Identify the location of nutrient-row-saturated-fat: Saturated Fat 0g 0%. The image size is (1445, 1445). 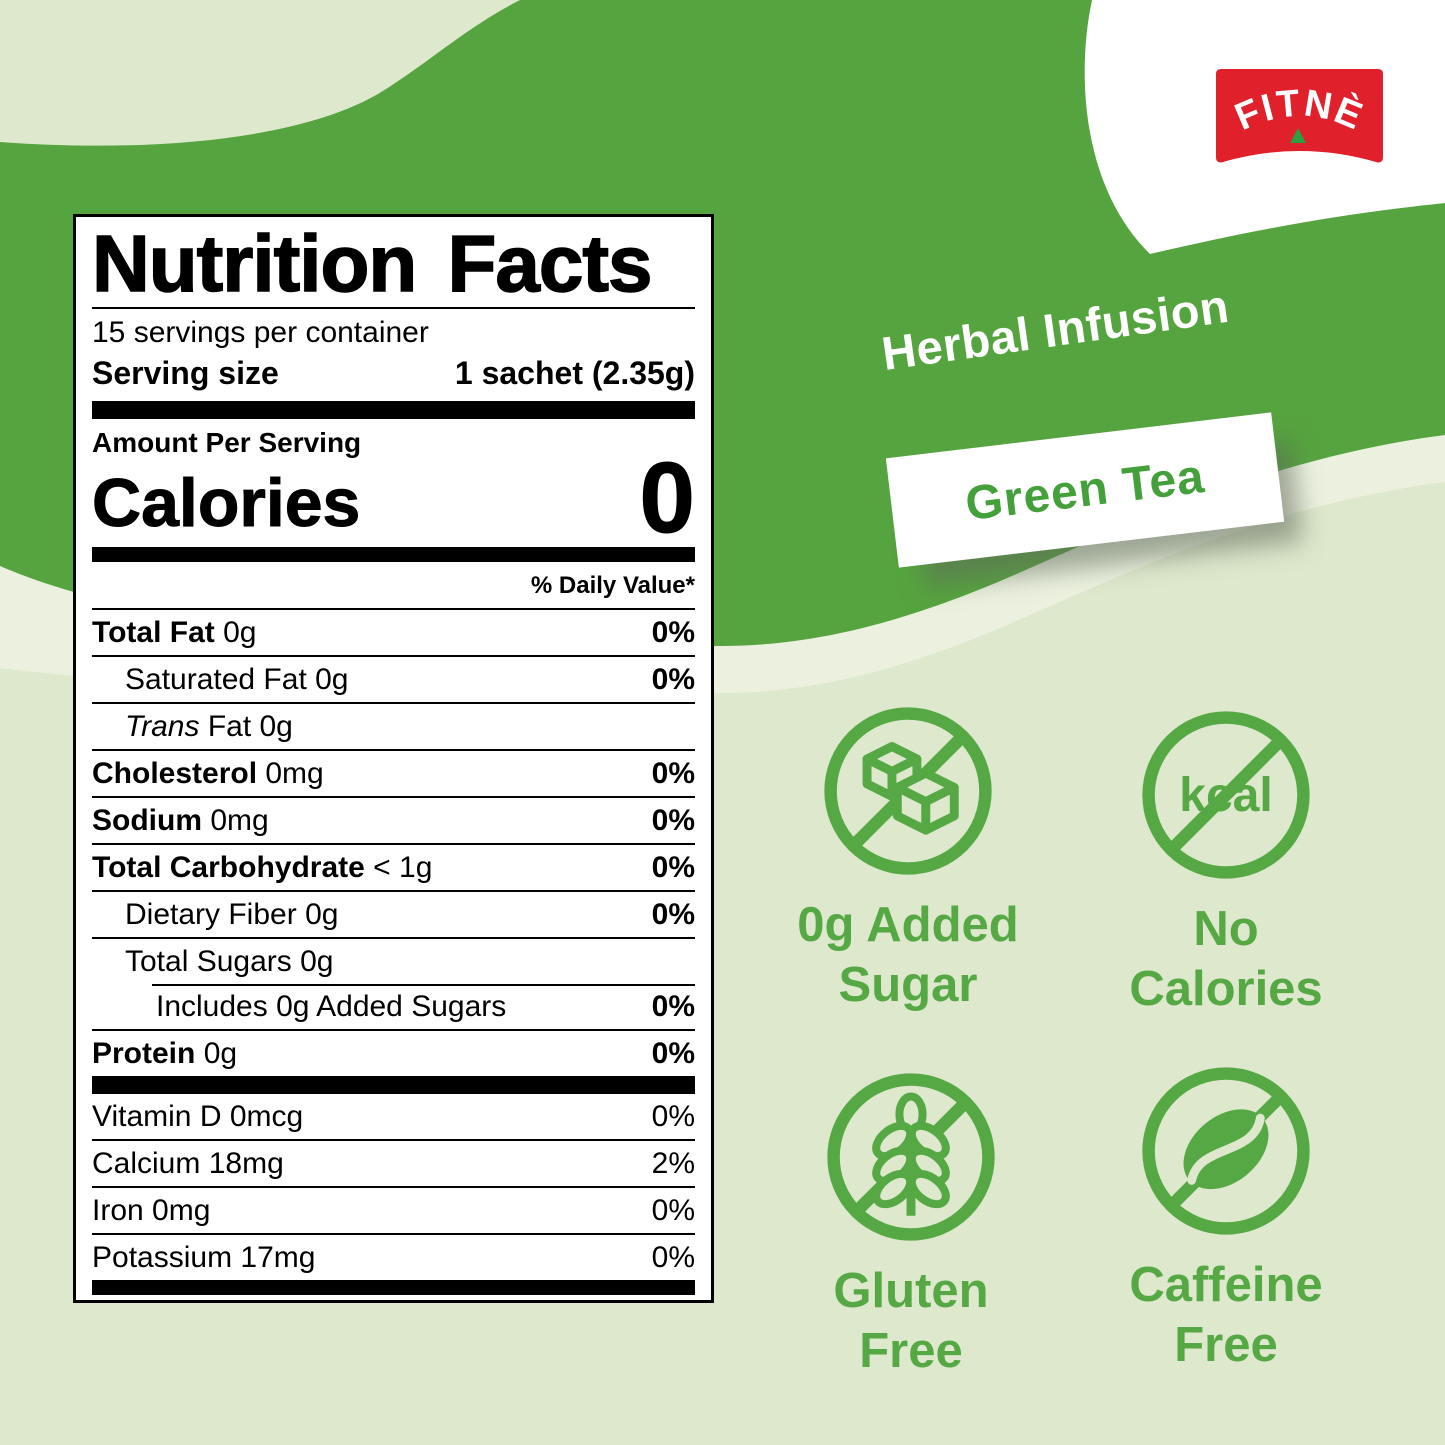
(393, 681).